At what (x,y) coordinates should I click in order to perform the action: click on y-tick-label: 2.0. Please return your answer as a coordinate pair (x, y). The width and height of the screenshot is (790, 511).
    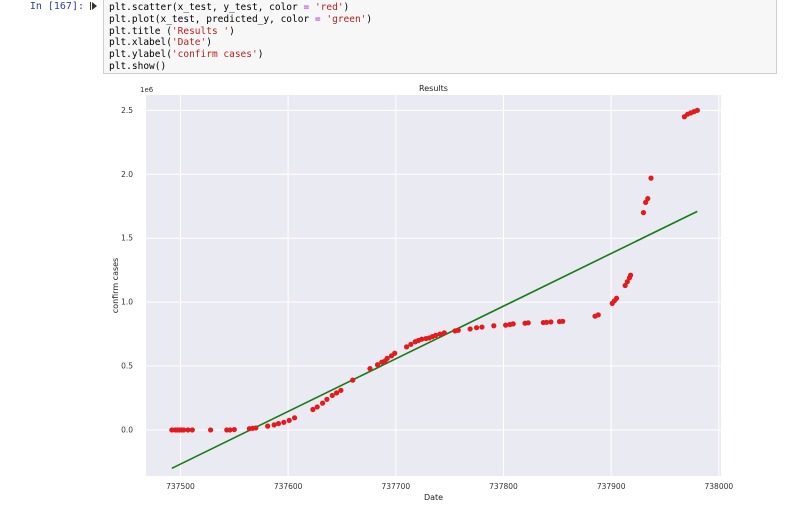
    Looking at the image, I should click on (127, 174).